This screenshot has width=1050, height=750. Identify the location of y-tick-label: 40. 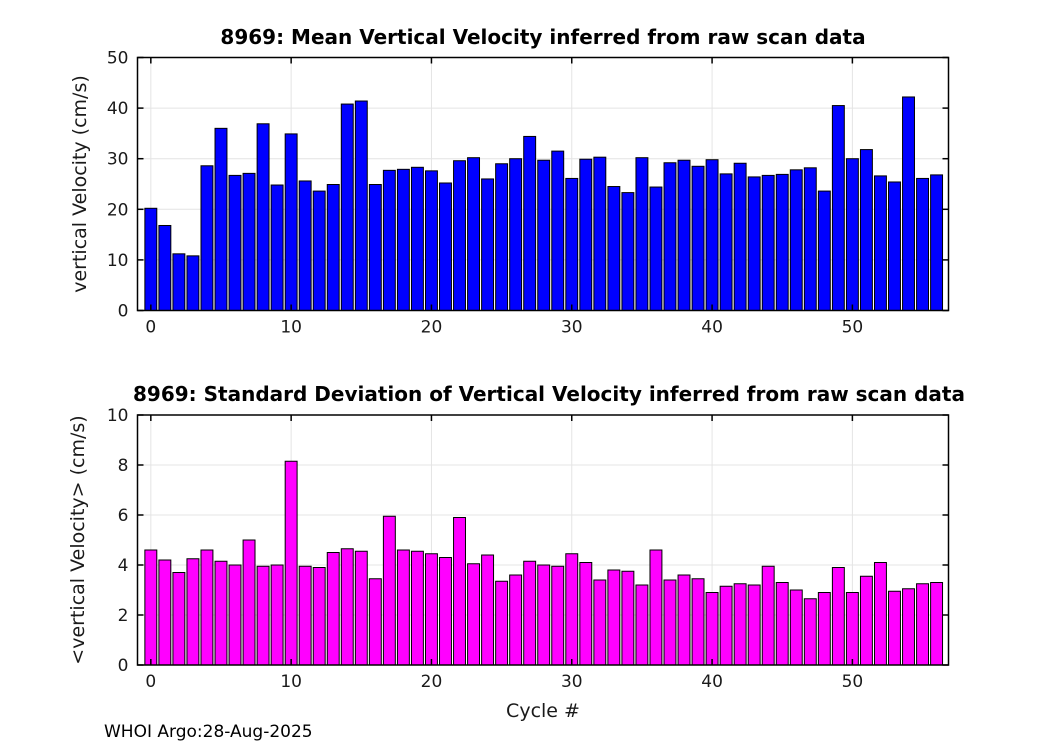
(118, 109).